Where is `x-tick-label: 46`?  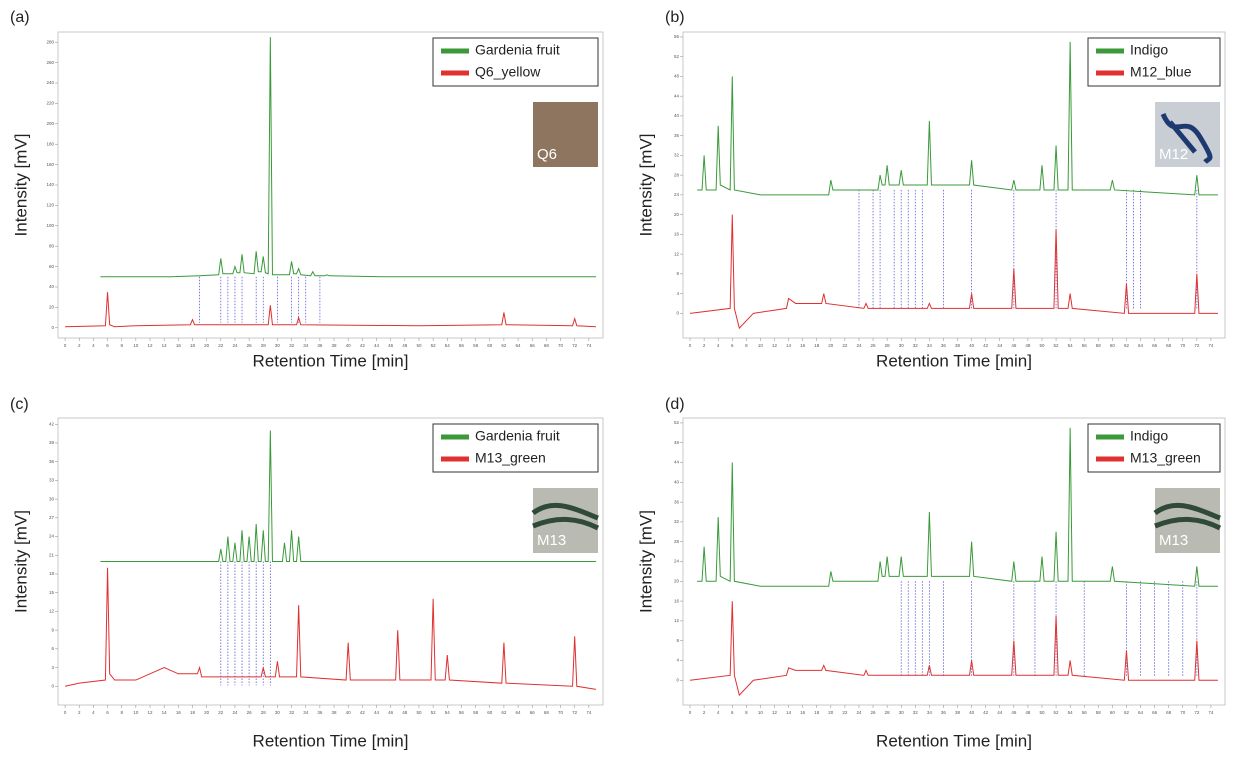
x-tick-label: 46 is located at coordinates (391, 712).